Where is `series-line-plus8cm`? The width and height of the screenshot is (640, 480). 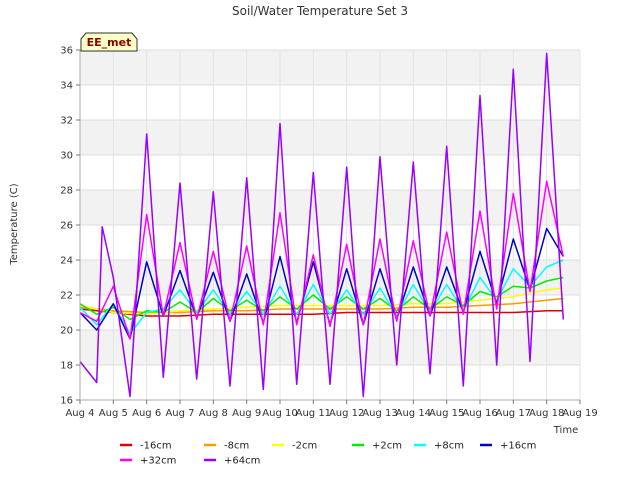 series-line-plus8cm is located at coordinates (321, 297).